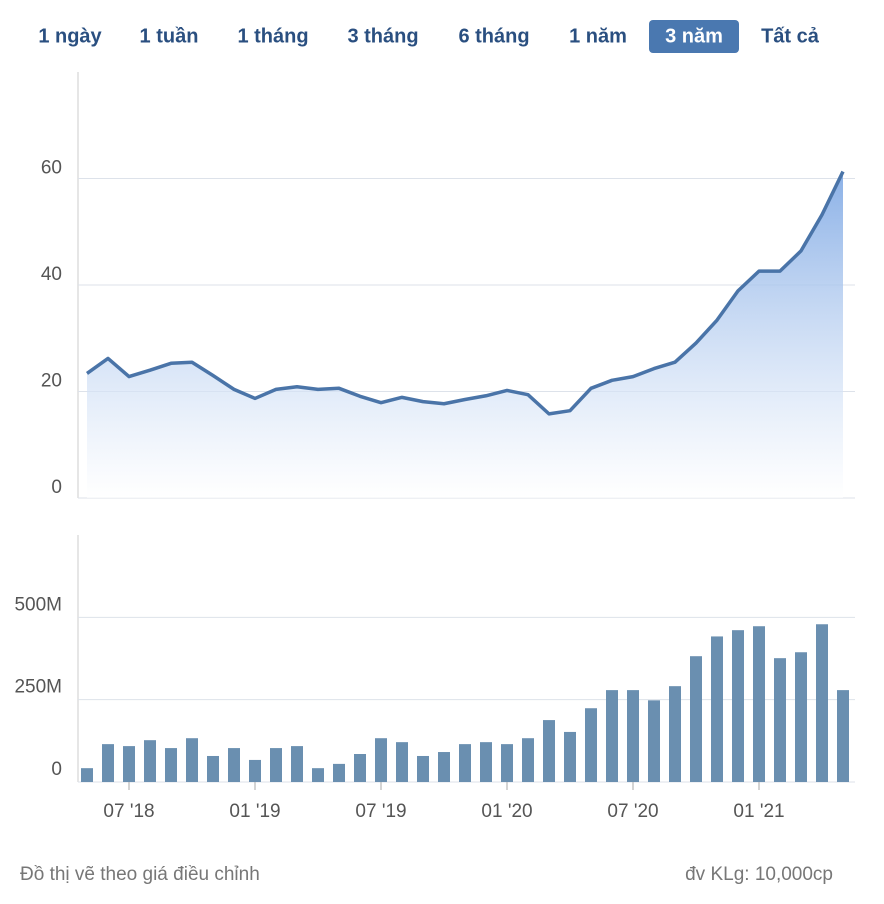  I want to click on x-tick-label: 07 '20, so click(632, 811).